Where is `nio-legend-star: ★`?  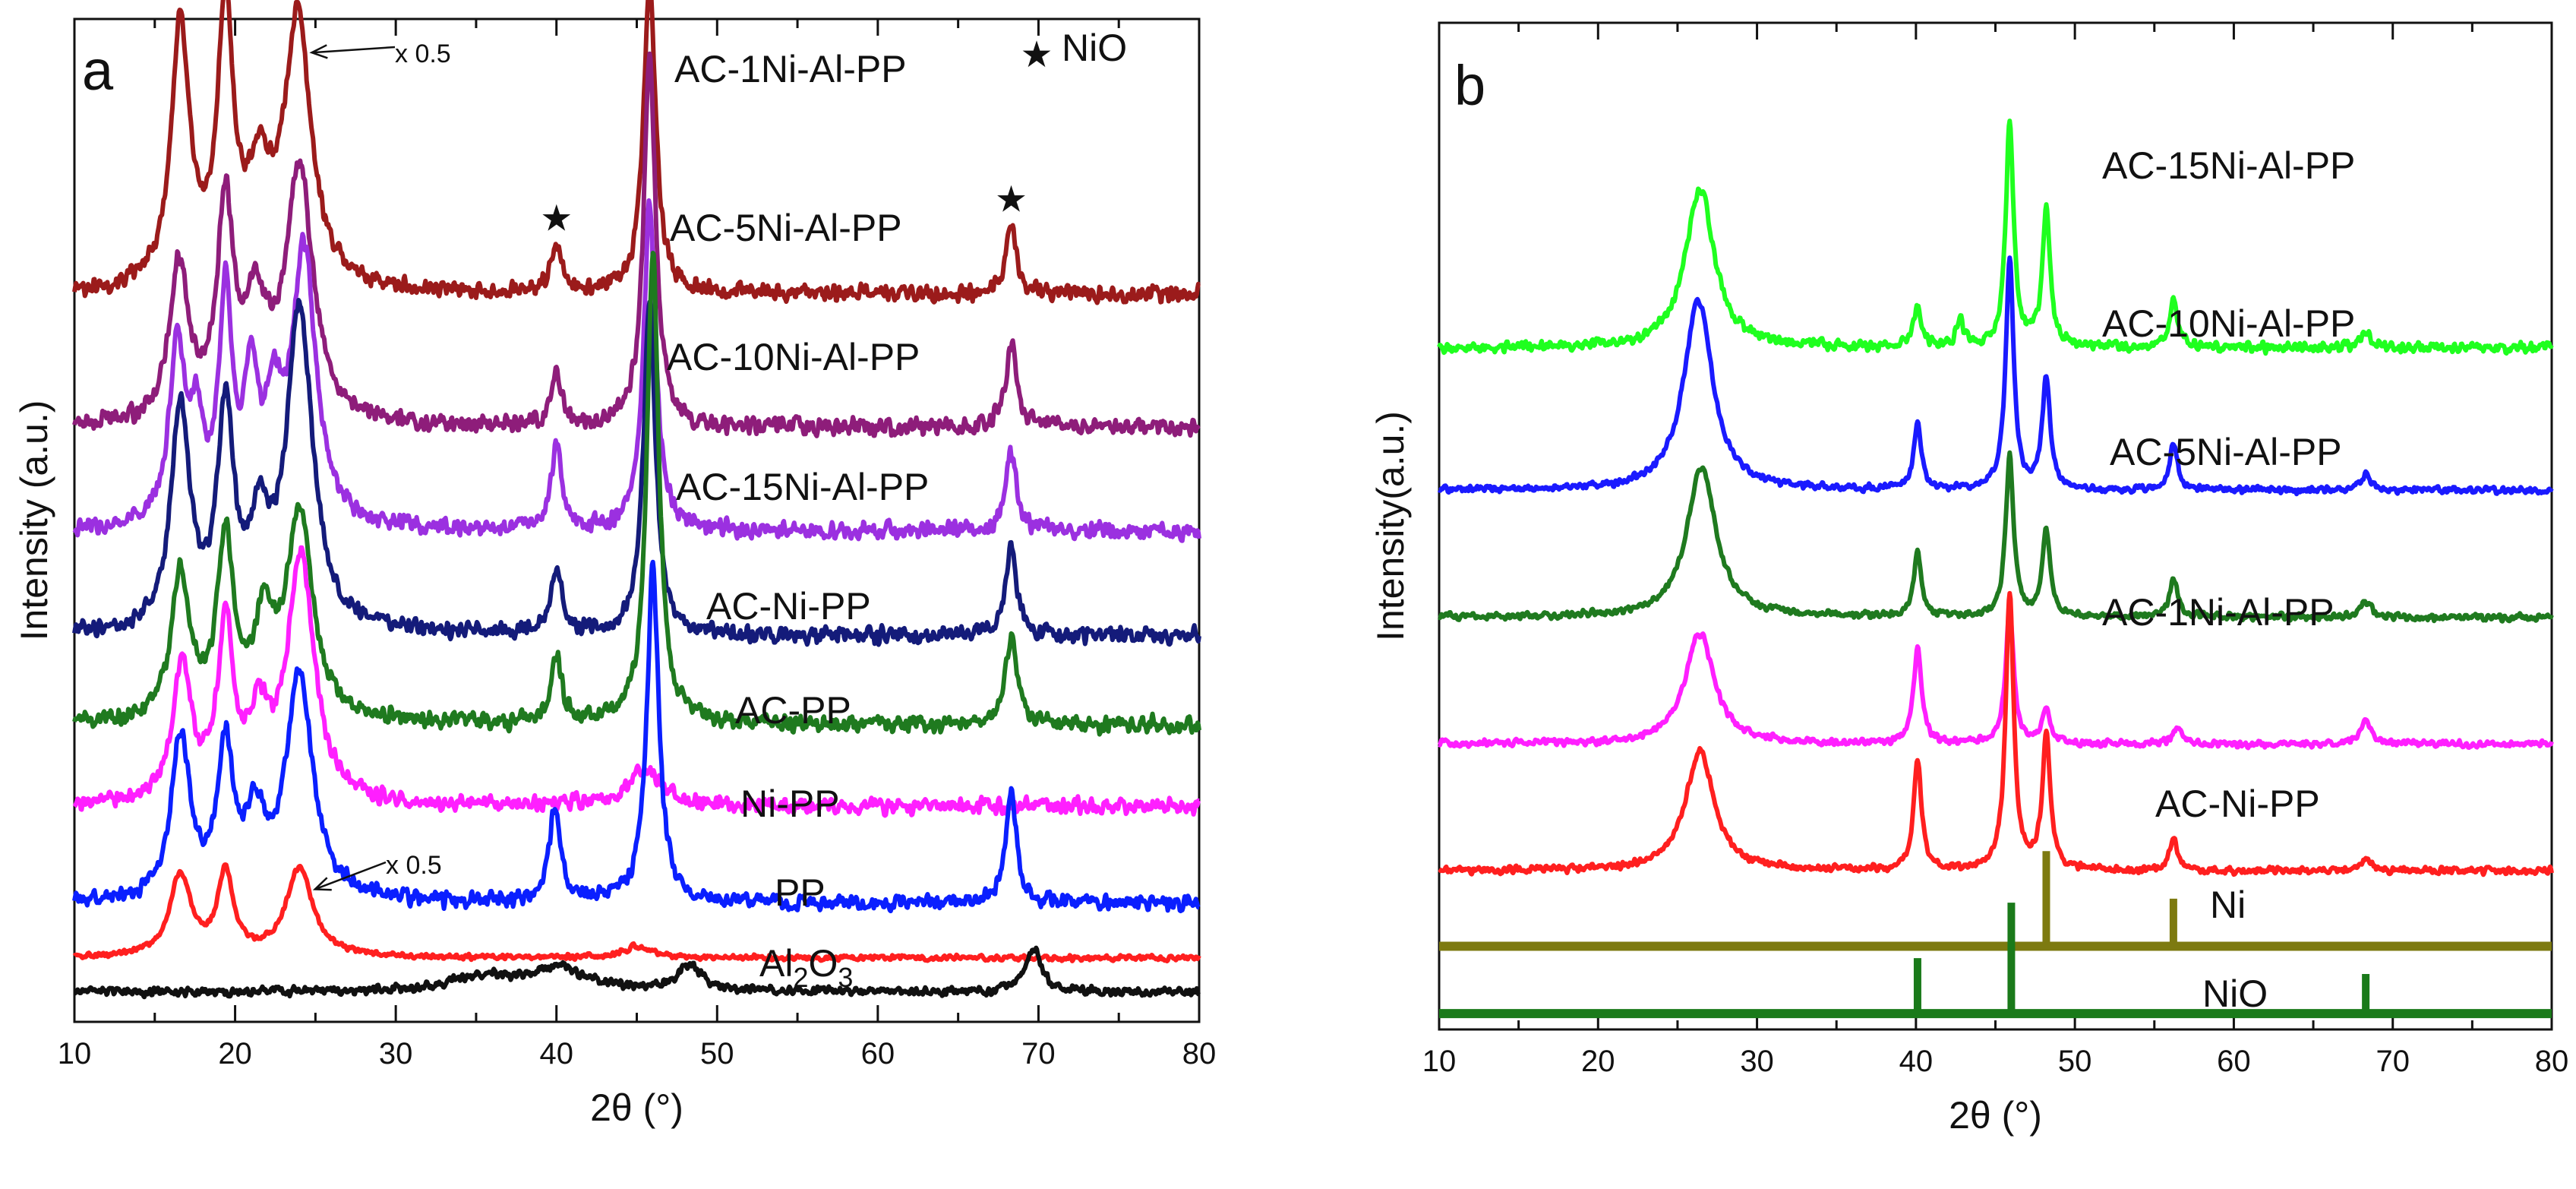 nio-legend-star: ★ is located at coordinates (1036, 55).